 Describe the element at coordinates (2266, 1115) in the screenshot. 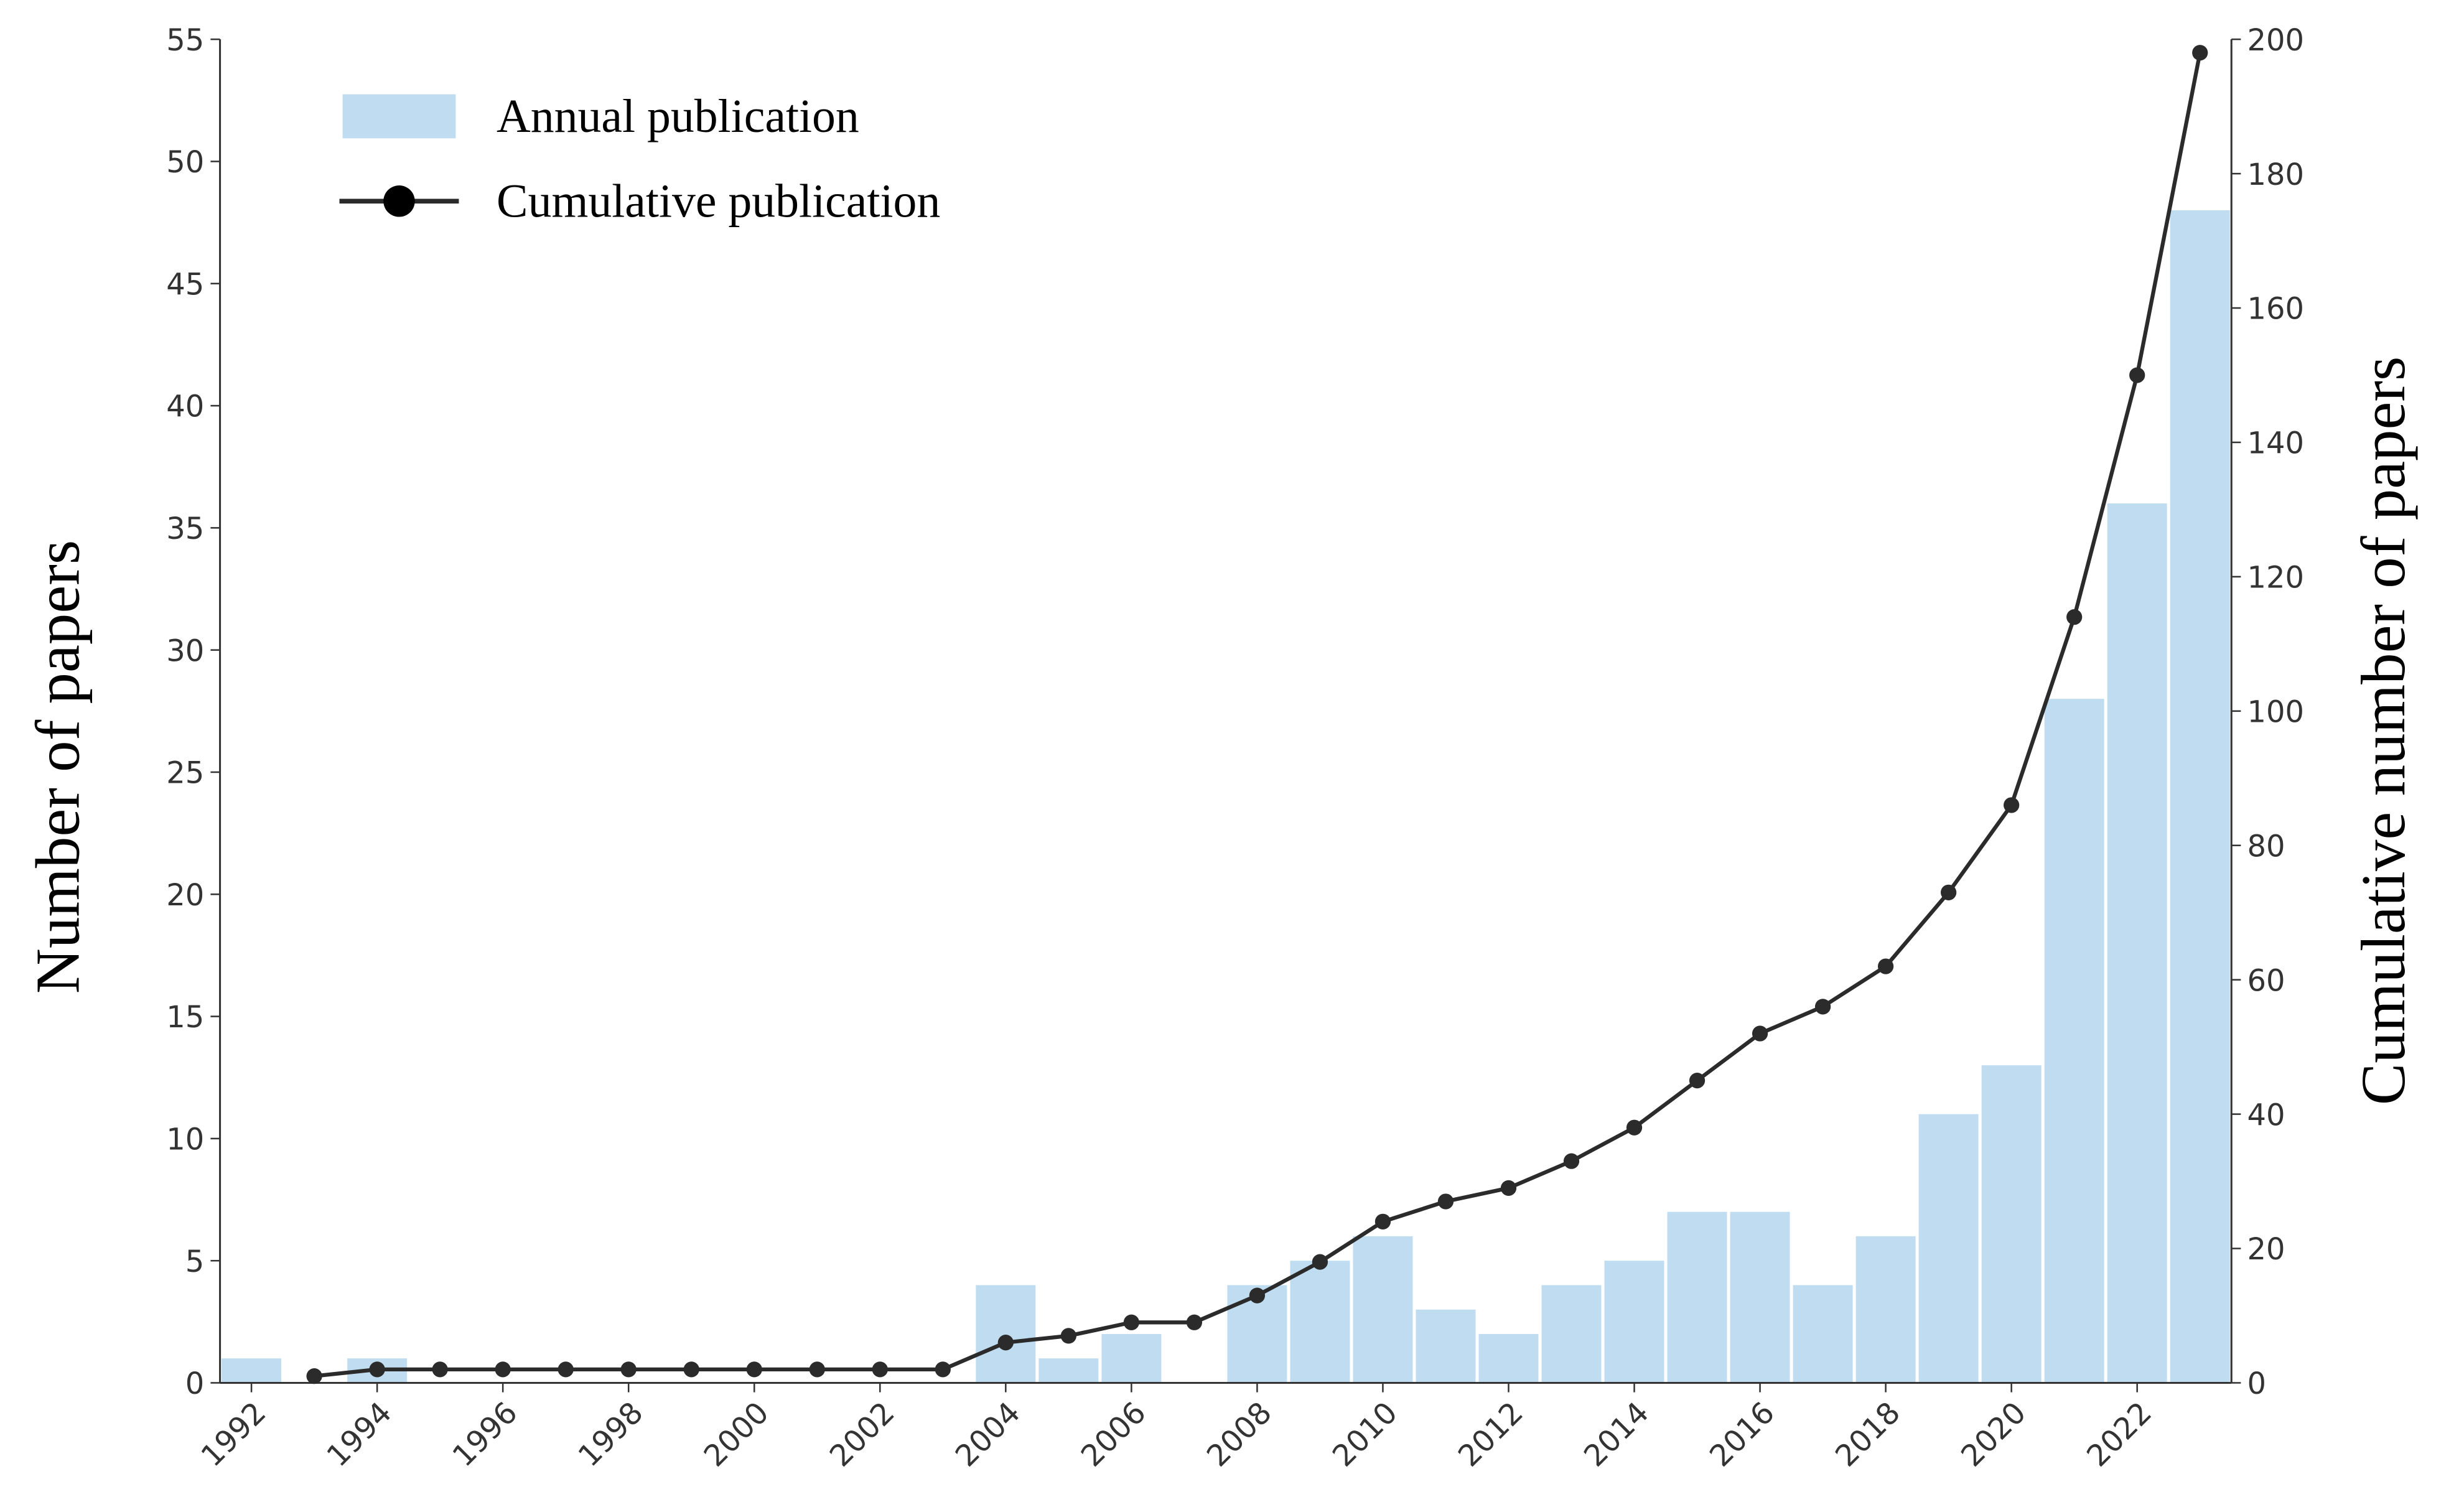

I see `y2-tick-label: 40` at that location.